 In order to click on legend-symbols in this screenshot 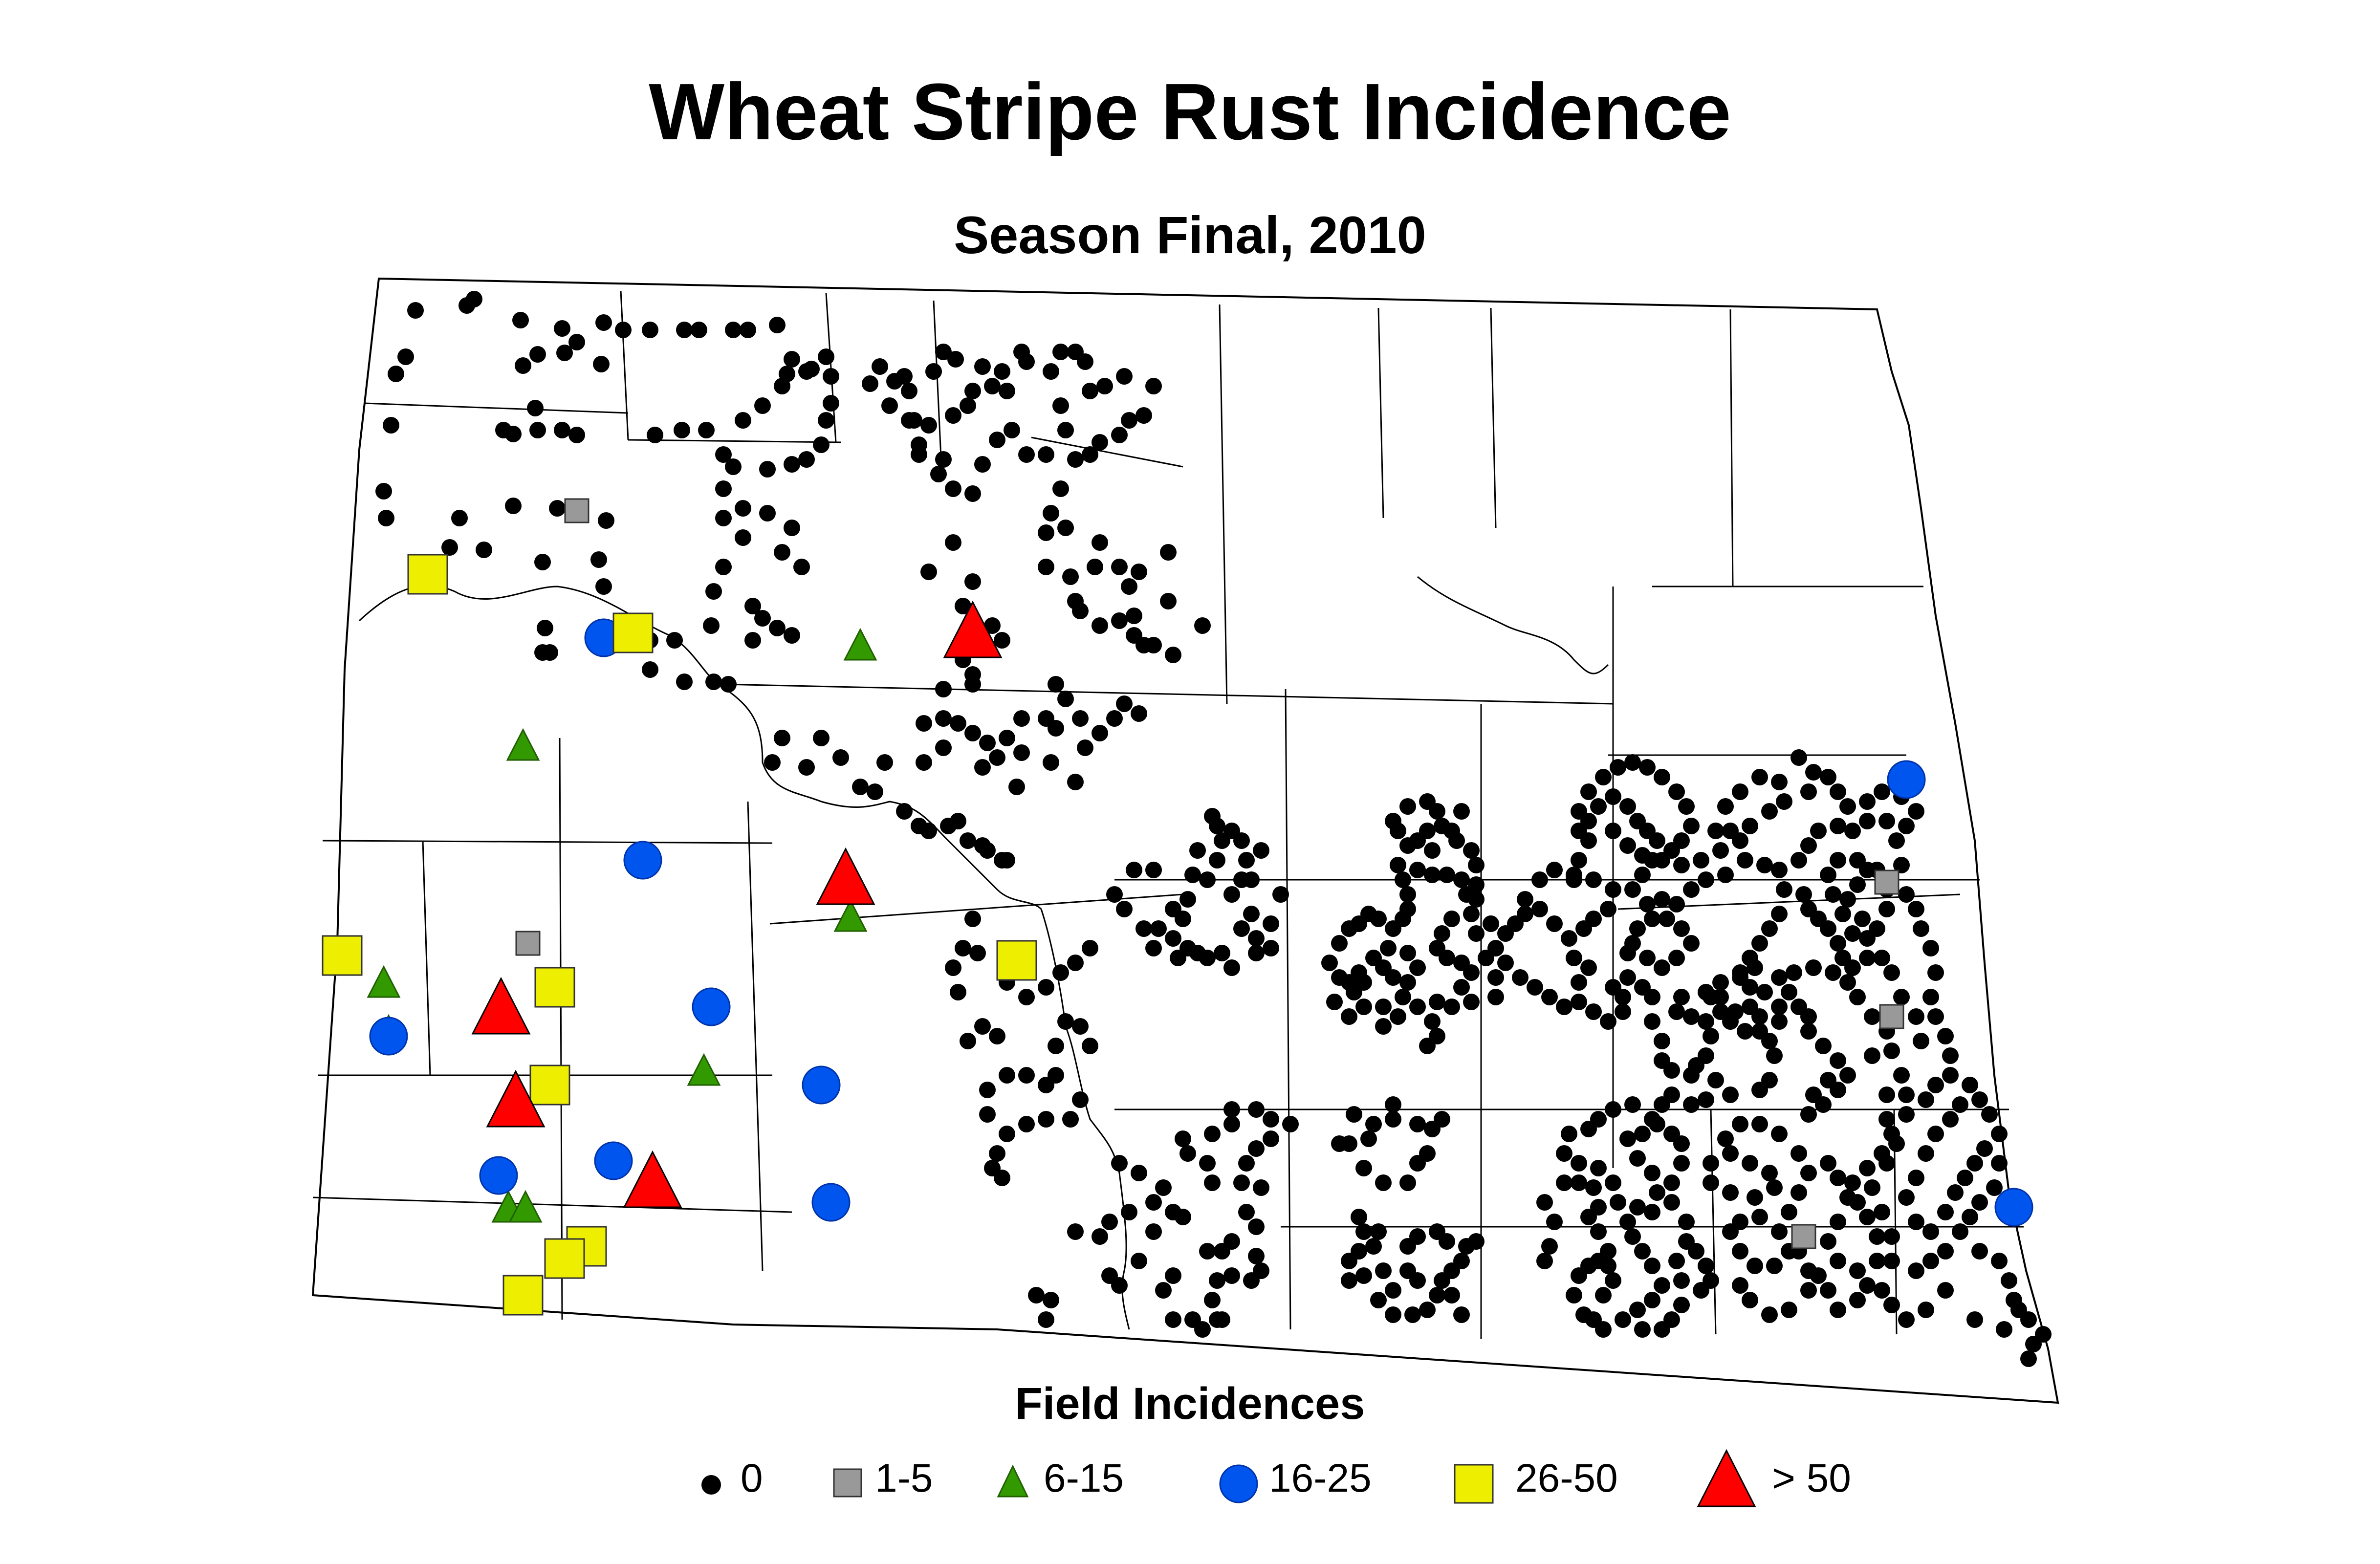, I will do `click(1228, 1478)`.